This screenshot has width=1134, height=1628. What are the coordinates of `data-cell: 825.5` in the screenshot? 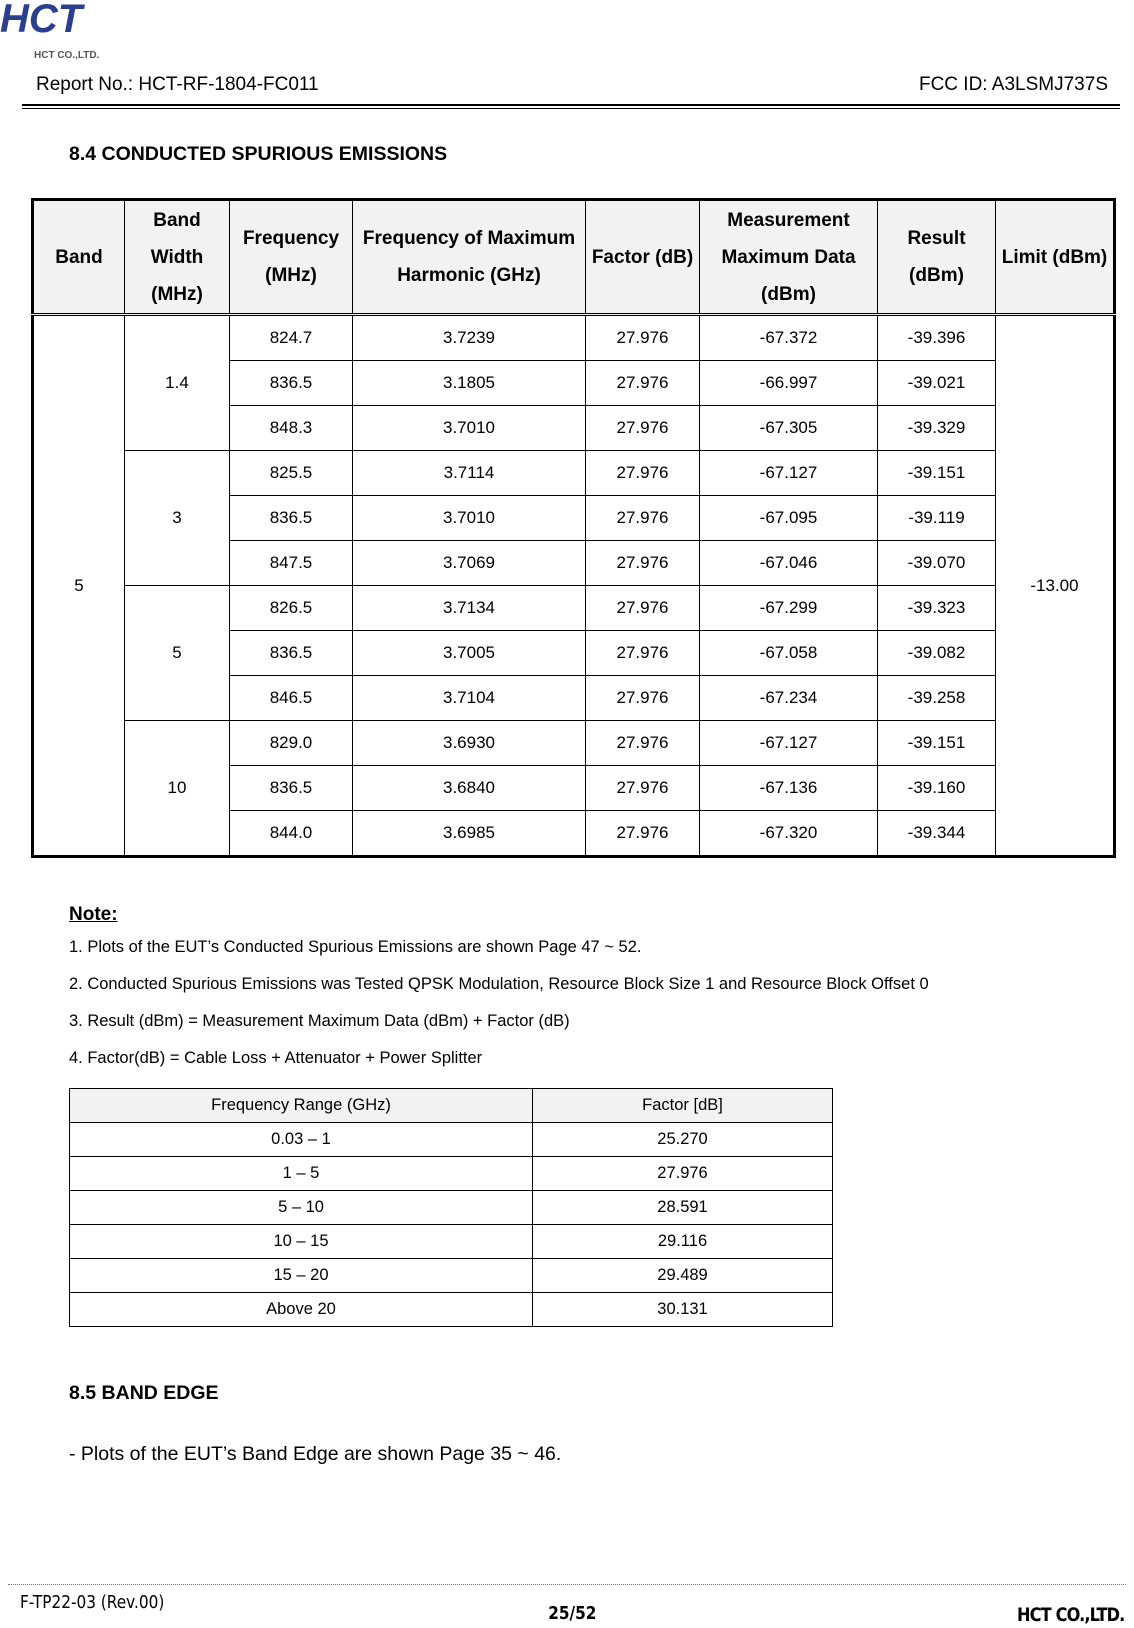 It's located at (291, 473).